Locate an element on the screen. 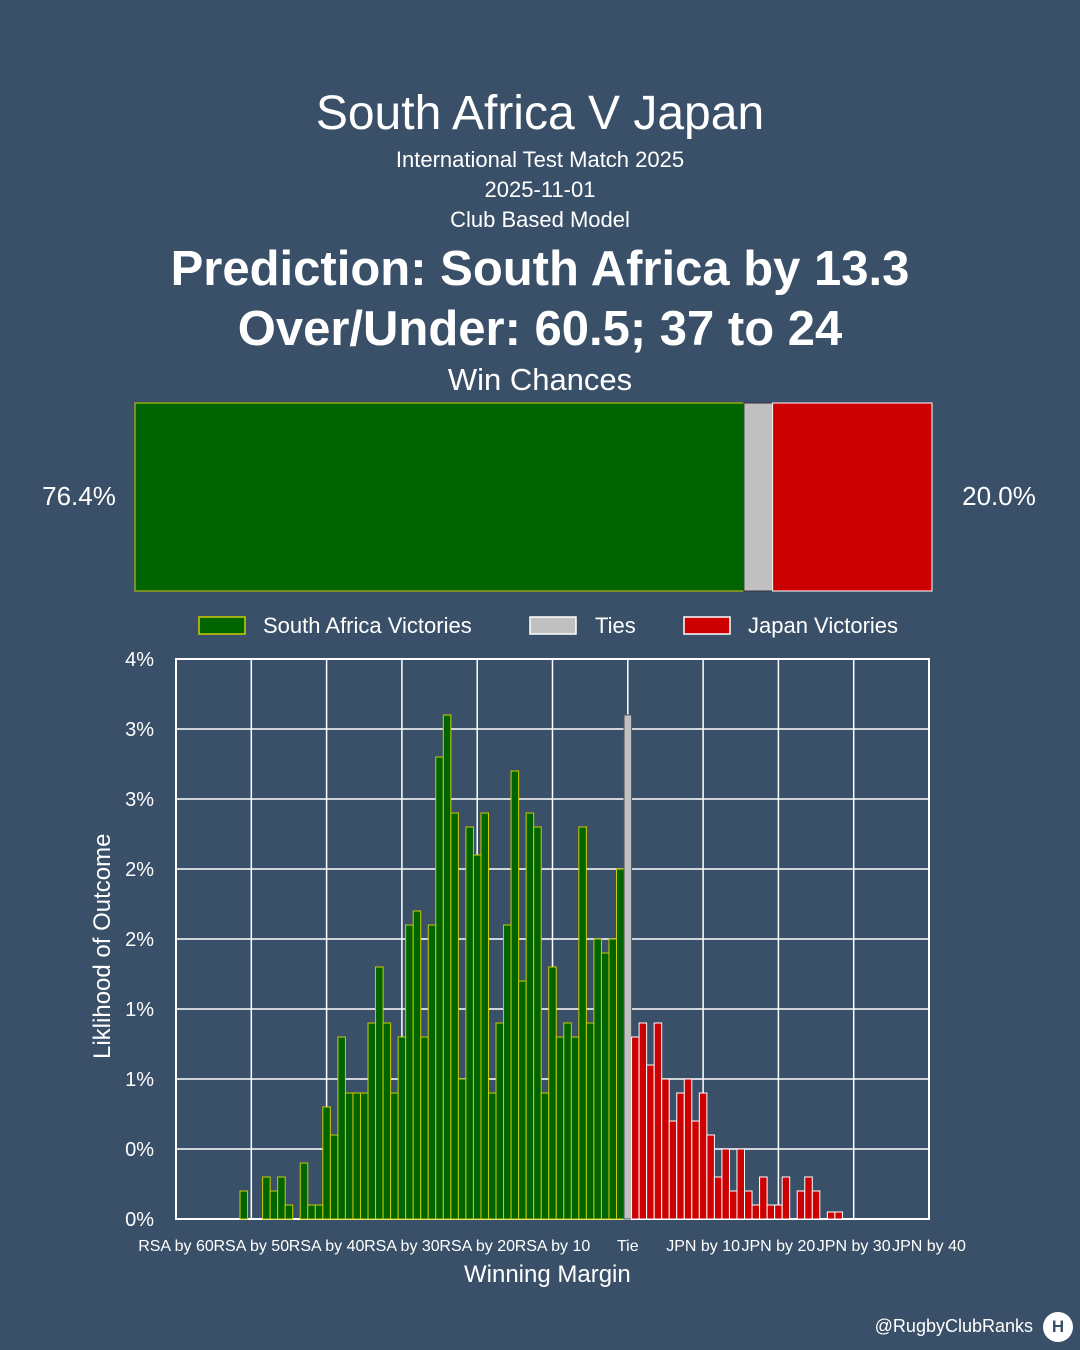  win-chances-title: Win Chances is located at coordinates (540, 379).